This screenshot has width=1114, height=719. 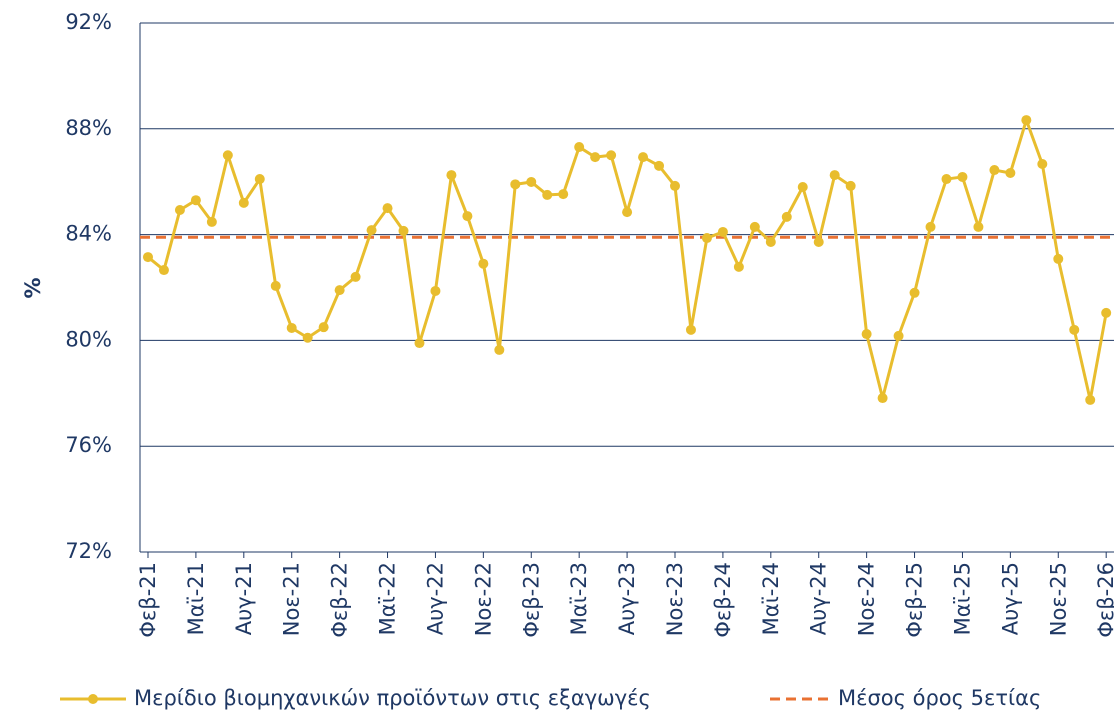 What do you see at coordinates (148, 600) in the screenshot?
I see `x-tick-label: Φεβ-21` at bounding box center [148, 600].